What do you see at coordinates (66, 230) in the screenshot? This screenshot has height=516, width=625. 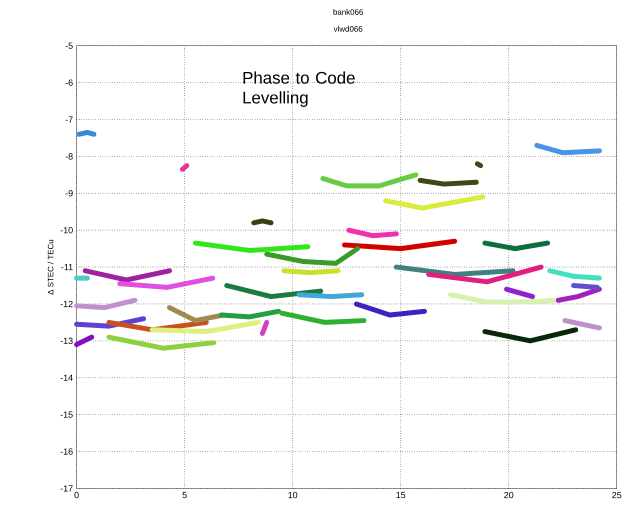 I see `y-tick-label: -10` at bounding box center [66, 230].